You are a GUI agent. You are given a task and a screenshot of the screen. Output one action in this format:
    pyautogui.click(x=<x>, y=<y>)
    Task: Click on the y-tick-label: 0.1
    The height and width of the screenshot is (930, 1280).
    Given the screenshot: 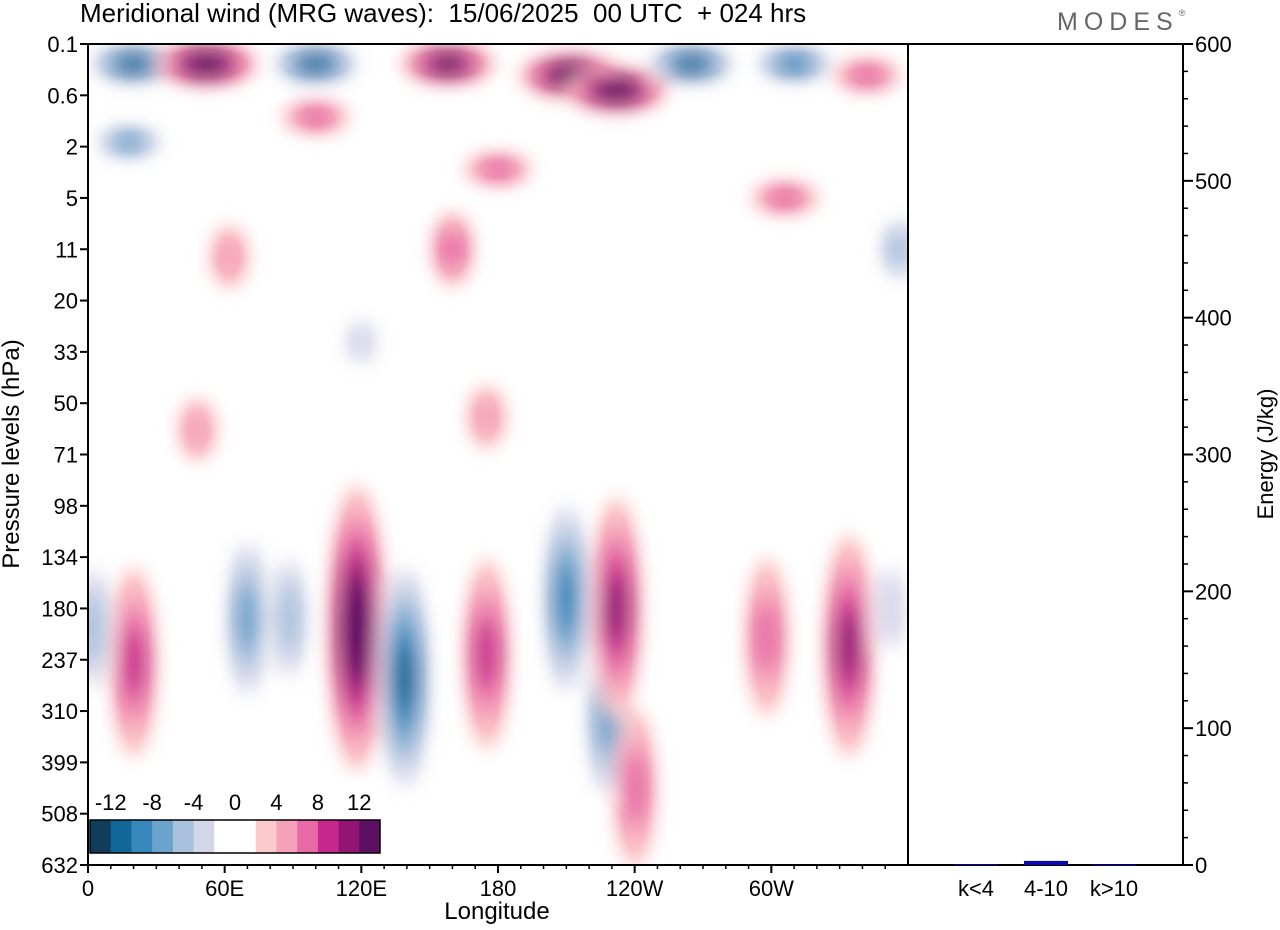 What is the action you would take?
    pyautogui.click(x=62, y=44)
    